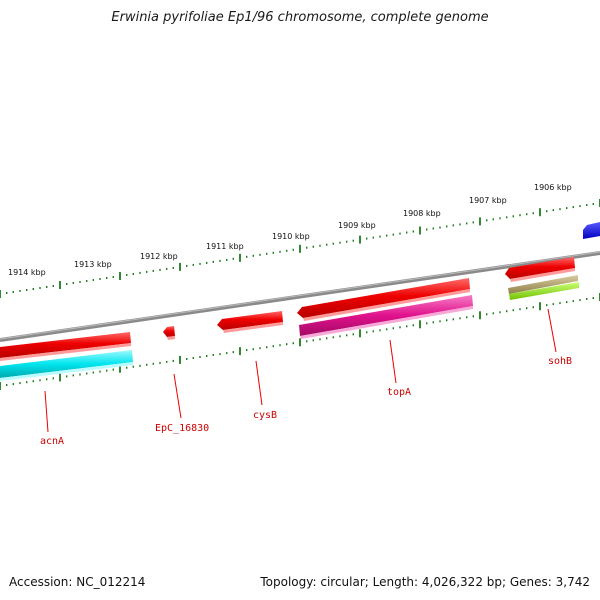 This screenshot has height=600, width=600. What do you see at coordinates (552, 330) in the screenshot?
I see `leader-sohB` at bounding box center [552, 330].